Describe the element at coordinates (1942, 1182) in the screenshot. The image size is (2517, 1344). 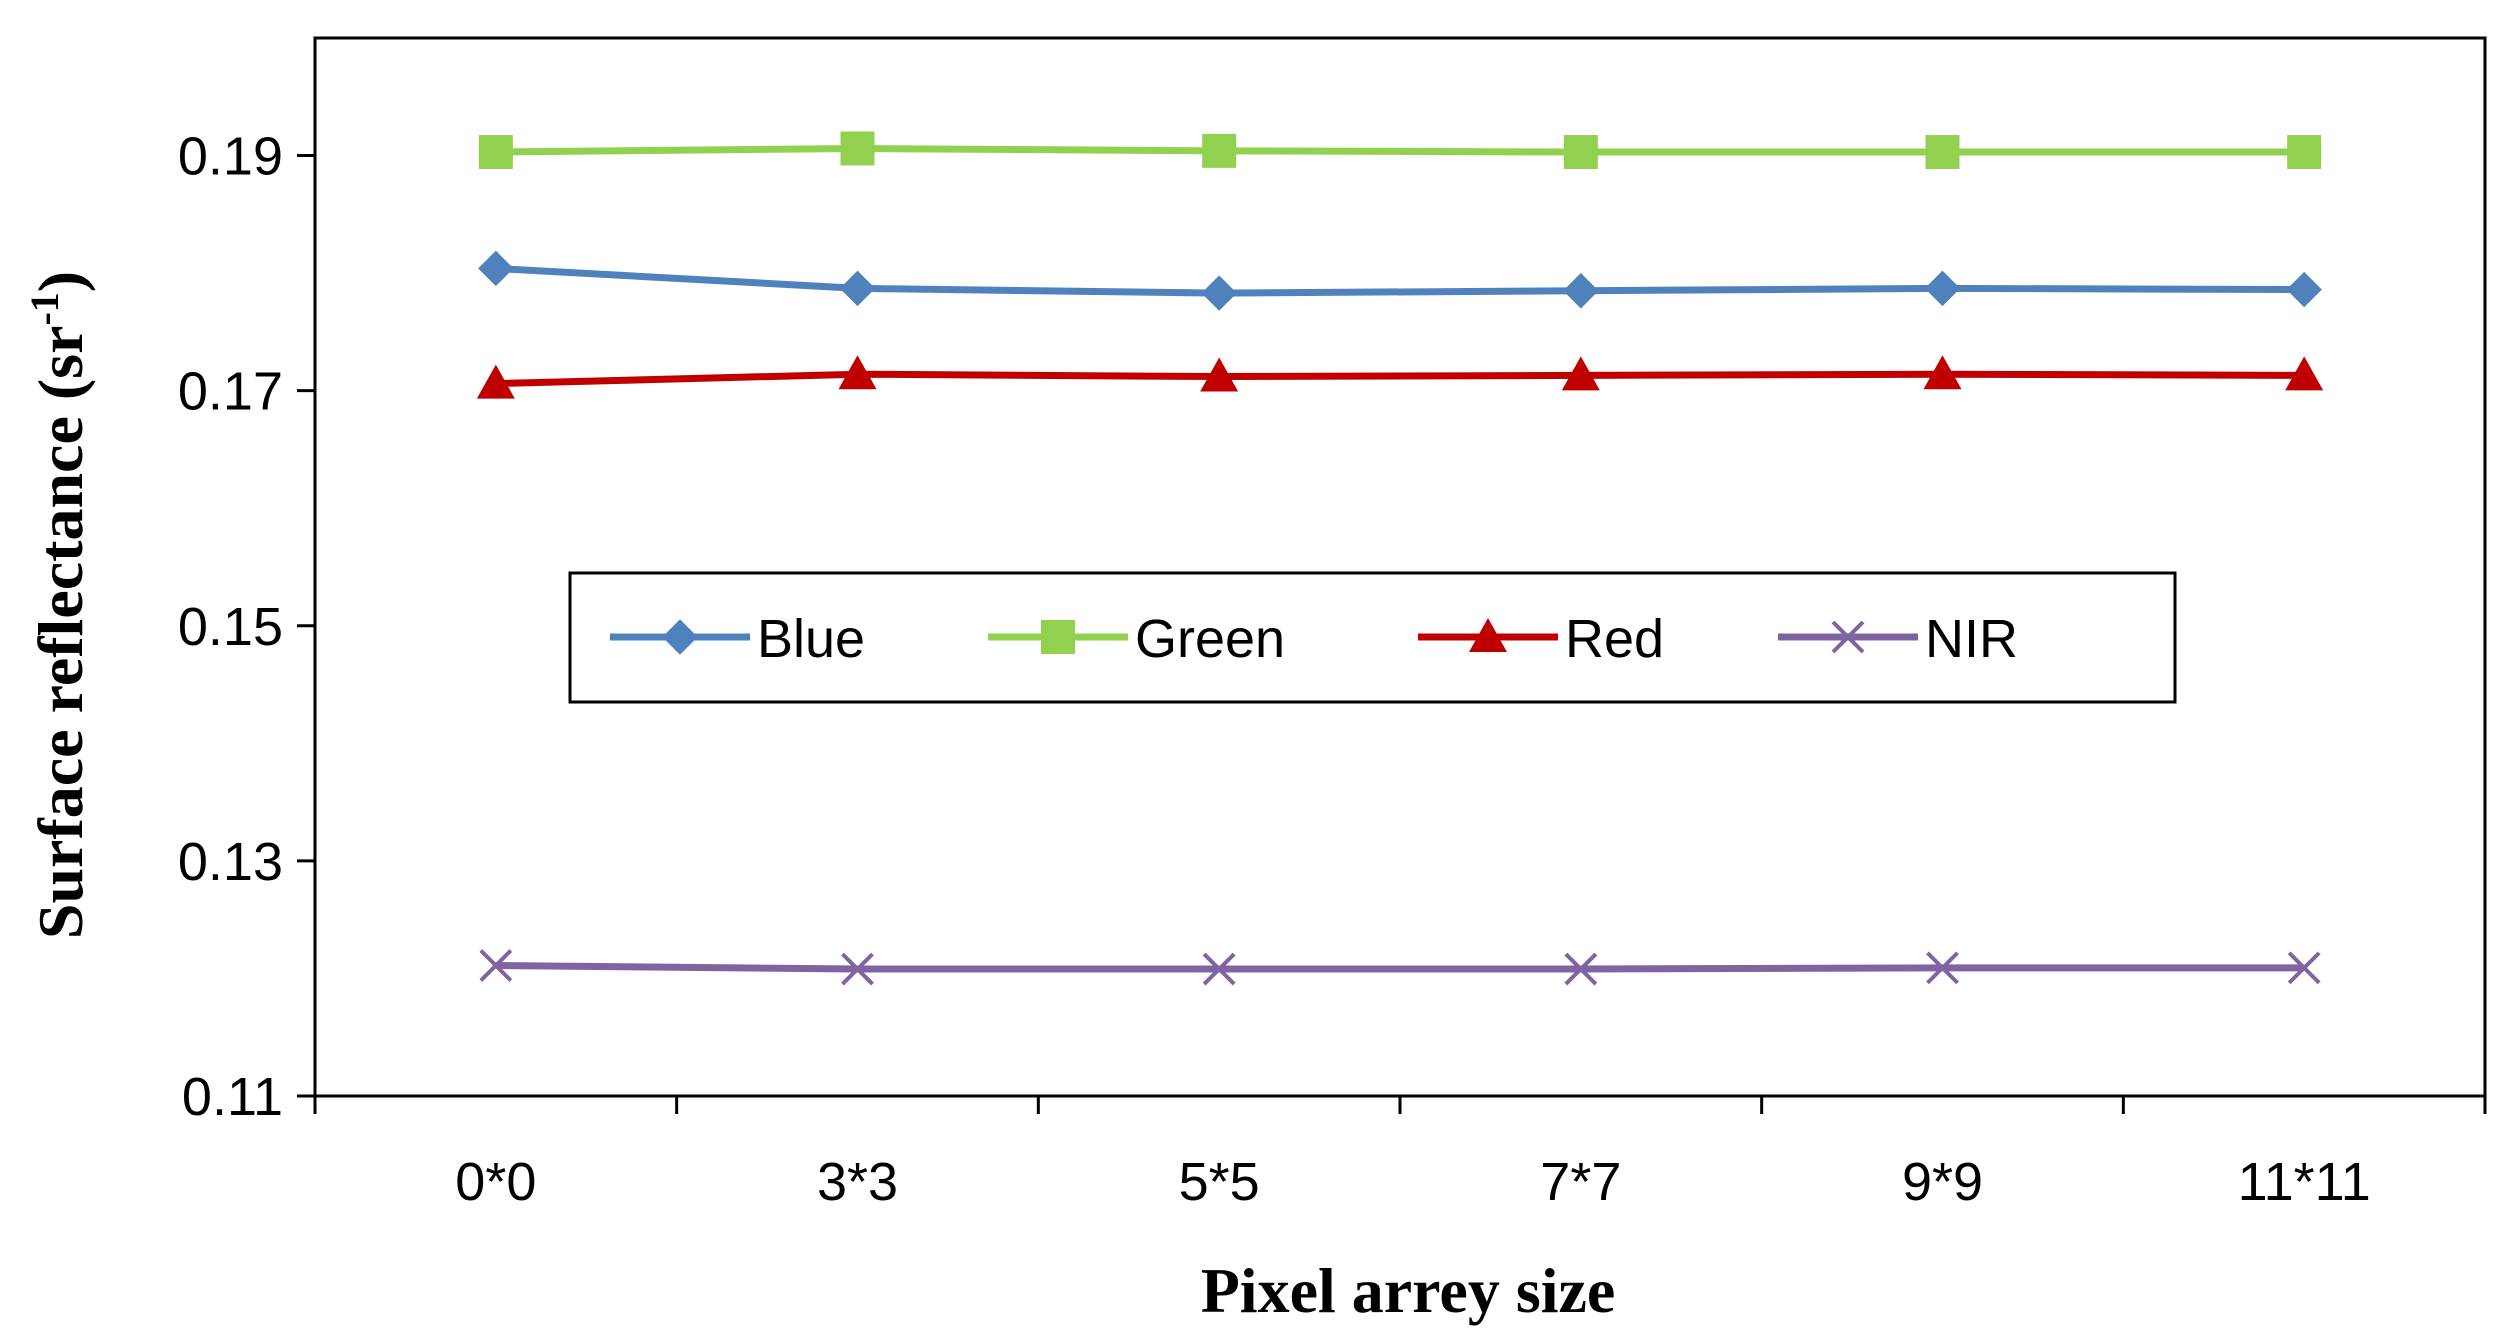
I see `x-tick-label: 9*9` at that location.